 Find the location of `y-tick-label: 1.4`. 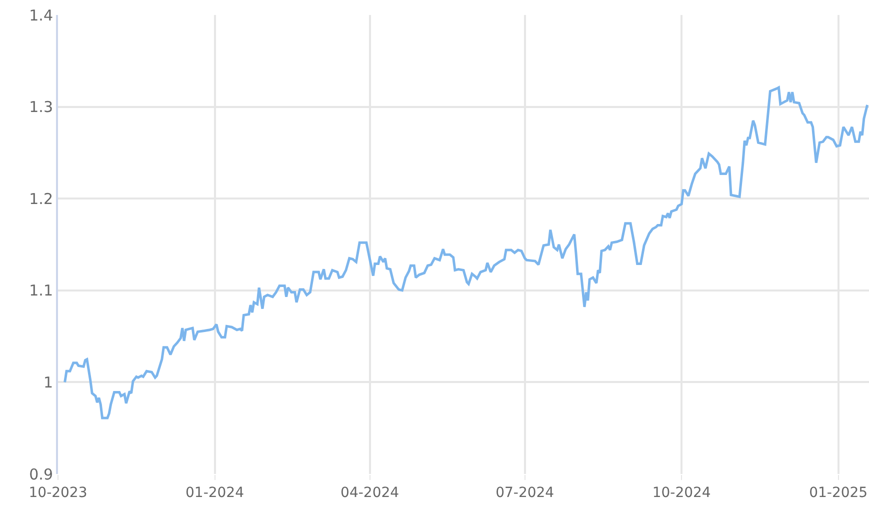

y-tick-label: 1.4 is located at coordinates (41, 15).